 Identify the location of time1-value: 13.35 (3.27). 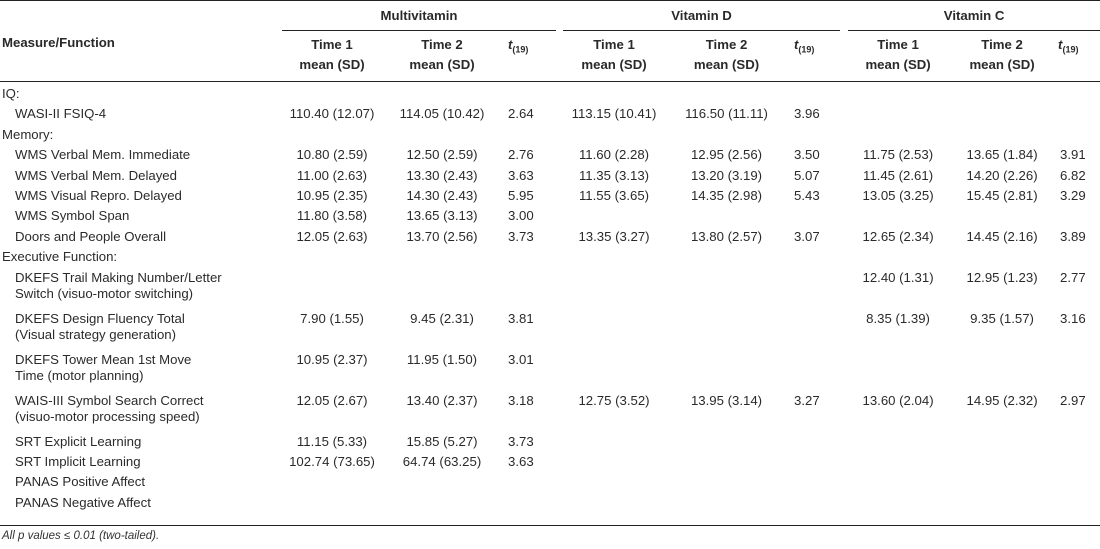
(614, 236).